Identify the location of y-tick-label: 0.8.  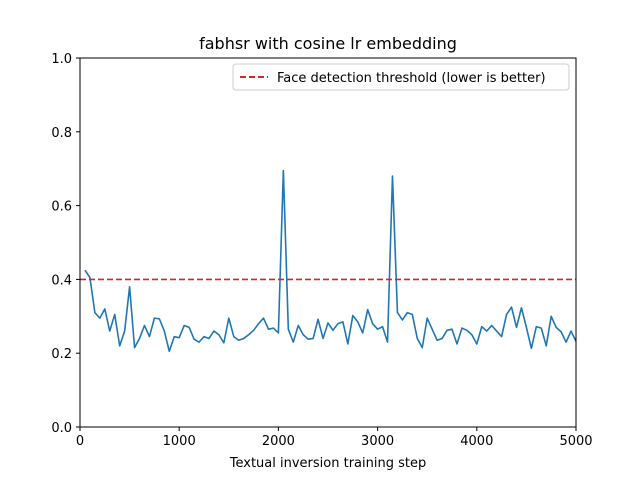
(61, 133).